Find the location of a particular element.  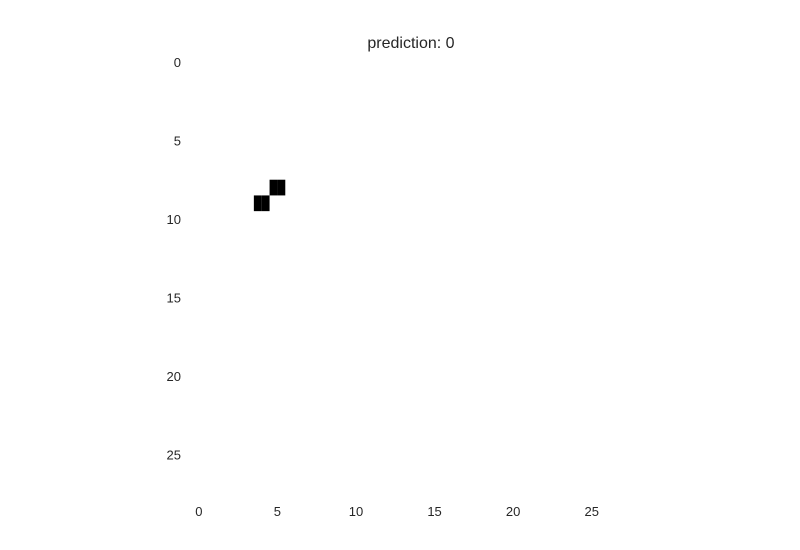

chart-title: prediction: 0 is located at coordinates (410, 43).